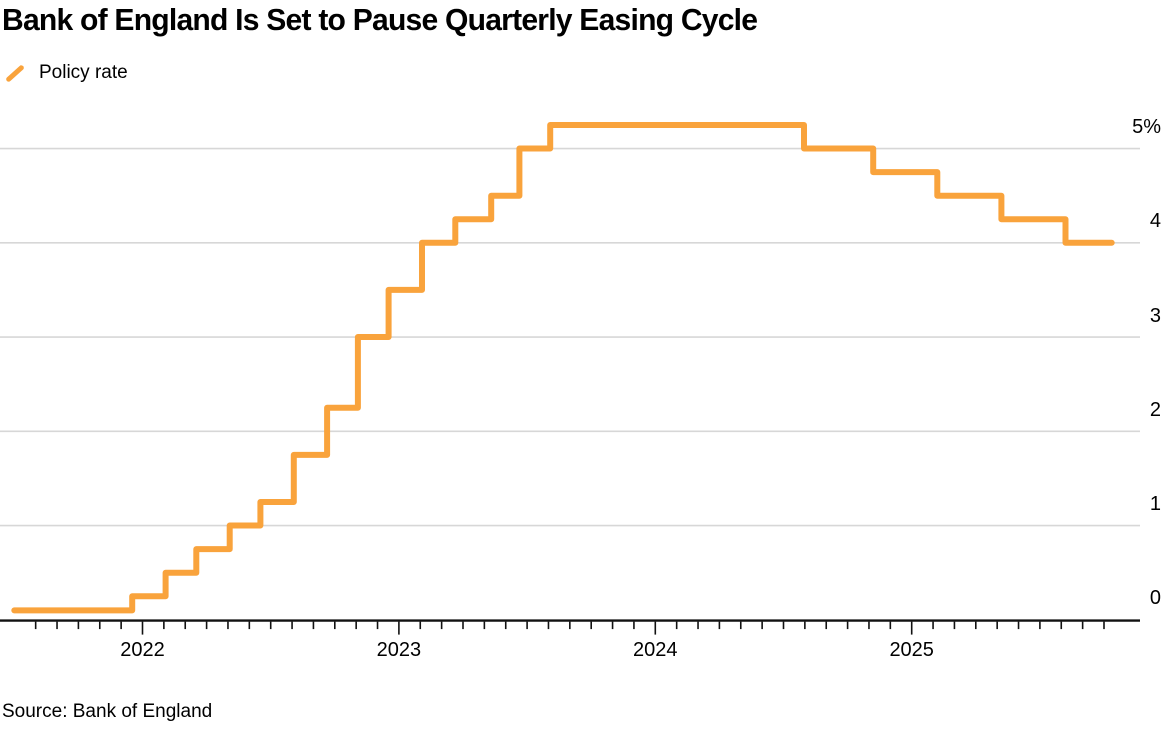 This screenshot has height=732, width=1167. I want to click on y-axis-label-3: 3, so click(1155, 315).